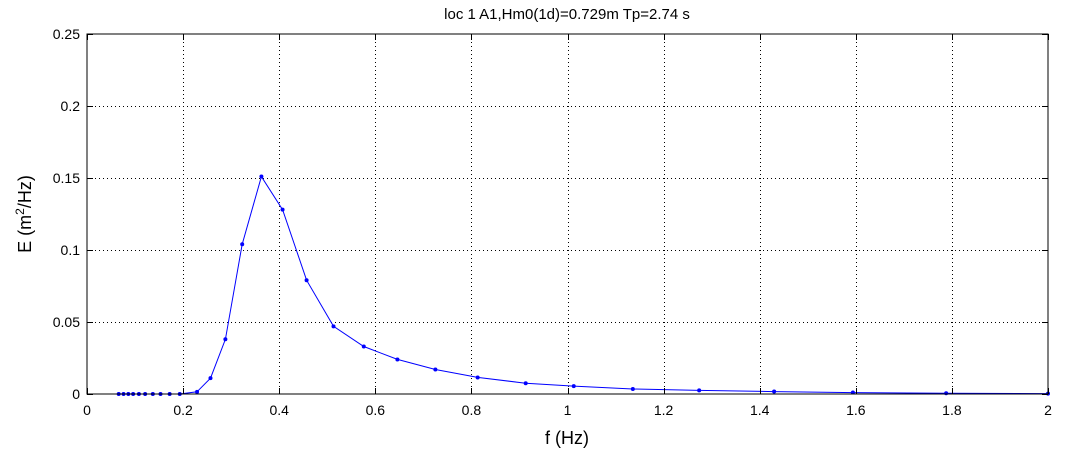  What do you see at coordinates (472, 410) in the screenshot?
I see `x-tick-label: 0.8` at bounding box center [472, 410].